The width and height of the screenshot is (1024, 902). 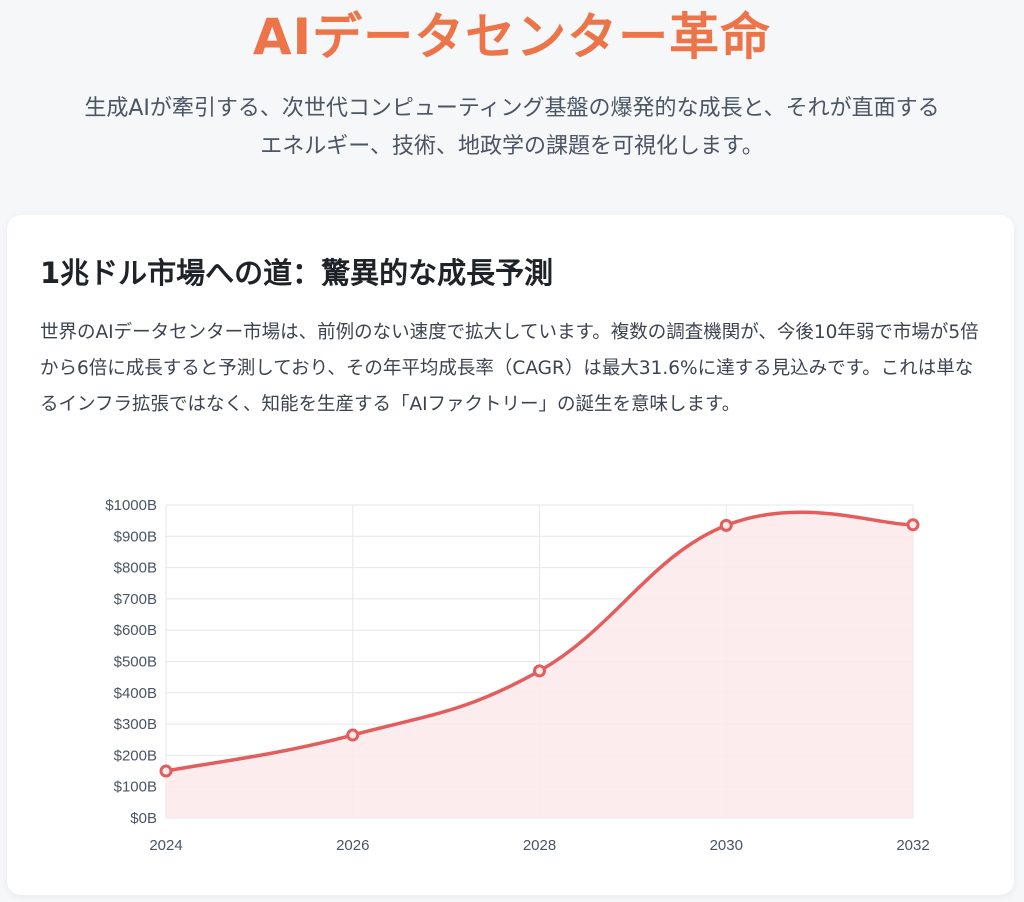 What do you see at coordinates (135, 568) in the screenshot?
I see `y-tick-label: $800B` at bounding box center [135, 568].